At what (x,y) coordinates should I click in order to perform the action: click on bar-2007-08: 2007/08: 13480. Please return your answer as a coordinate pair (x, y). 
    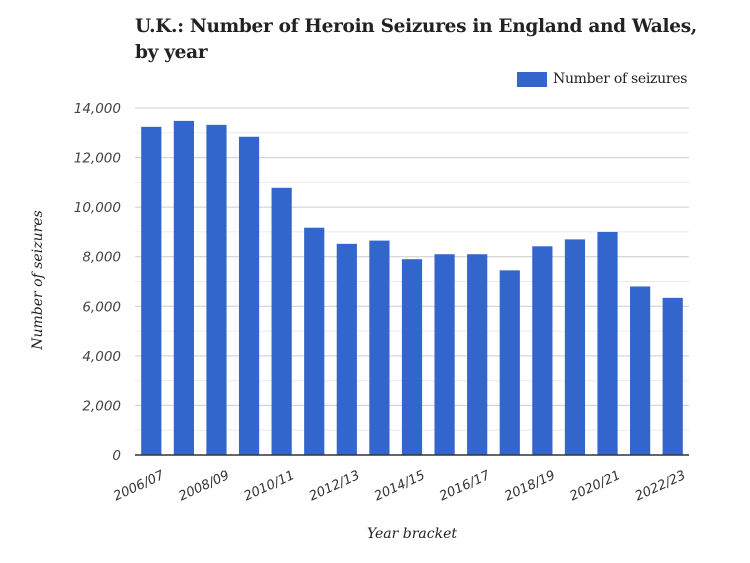
    Looking at the image, I should click on (183, 287).